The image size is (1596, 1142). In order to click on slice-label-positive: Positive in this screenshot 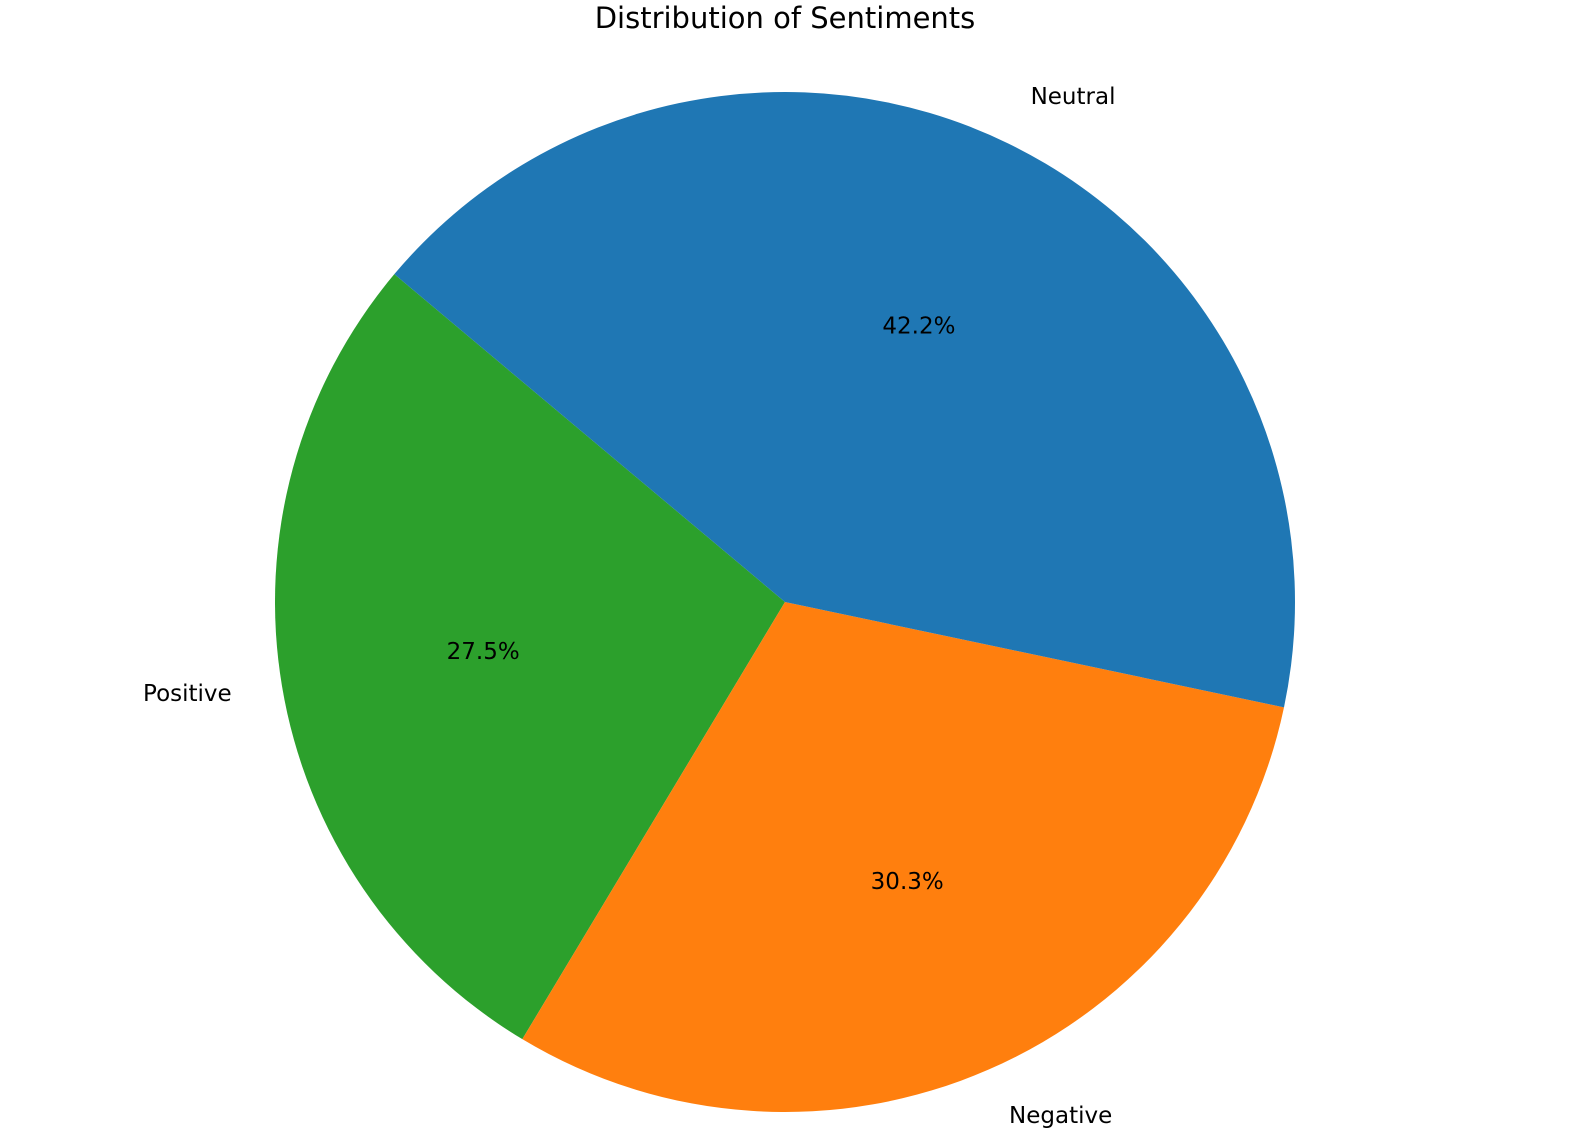, I will do `click(187, 694)`.